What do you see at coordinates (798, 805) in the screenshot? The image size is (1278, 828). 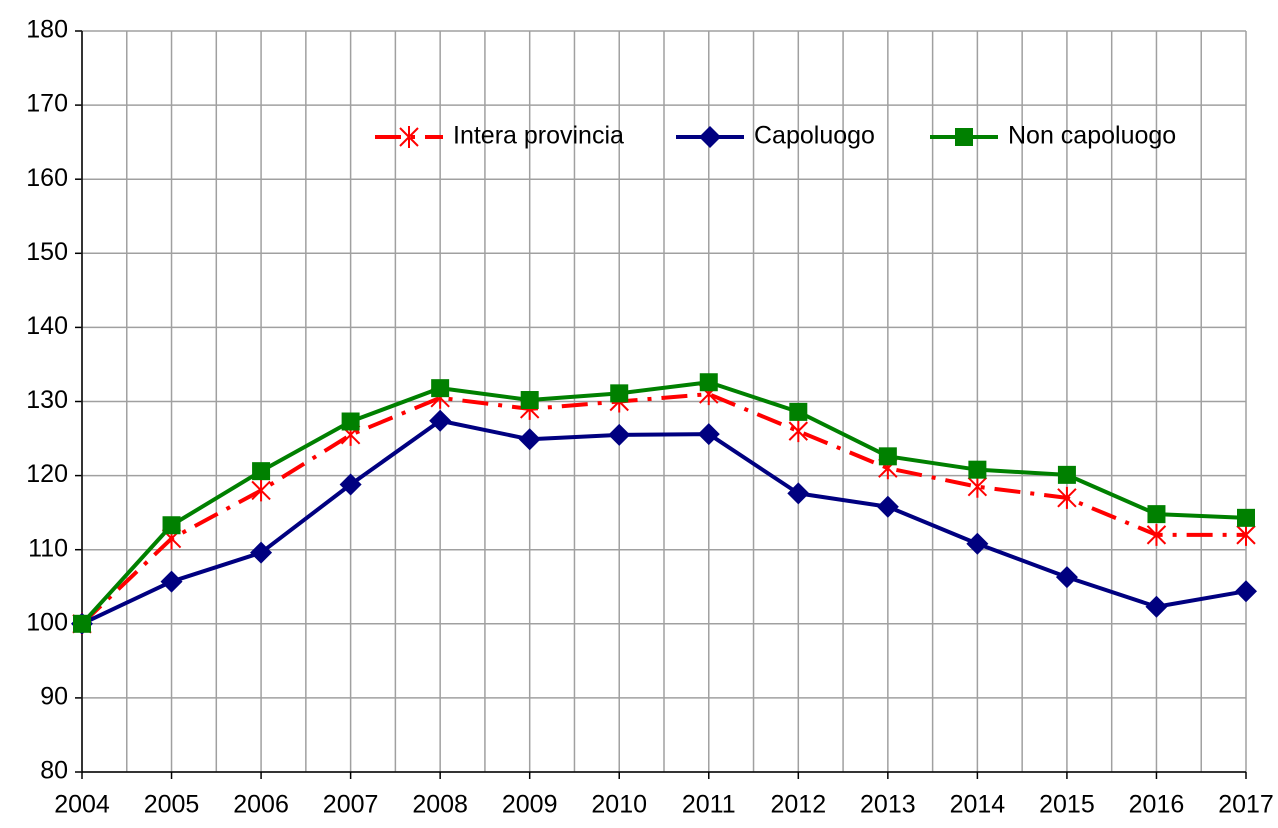 I see `x-tick-label: 2012` at bounding box center [798, 805].